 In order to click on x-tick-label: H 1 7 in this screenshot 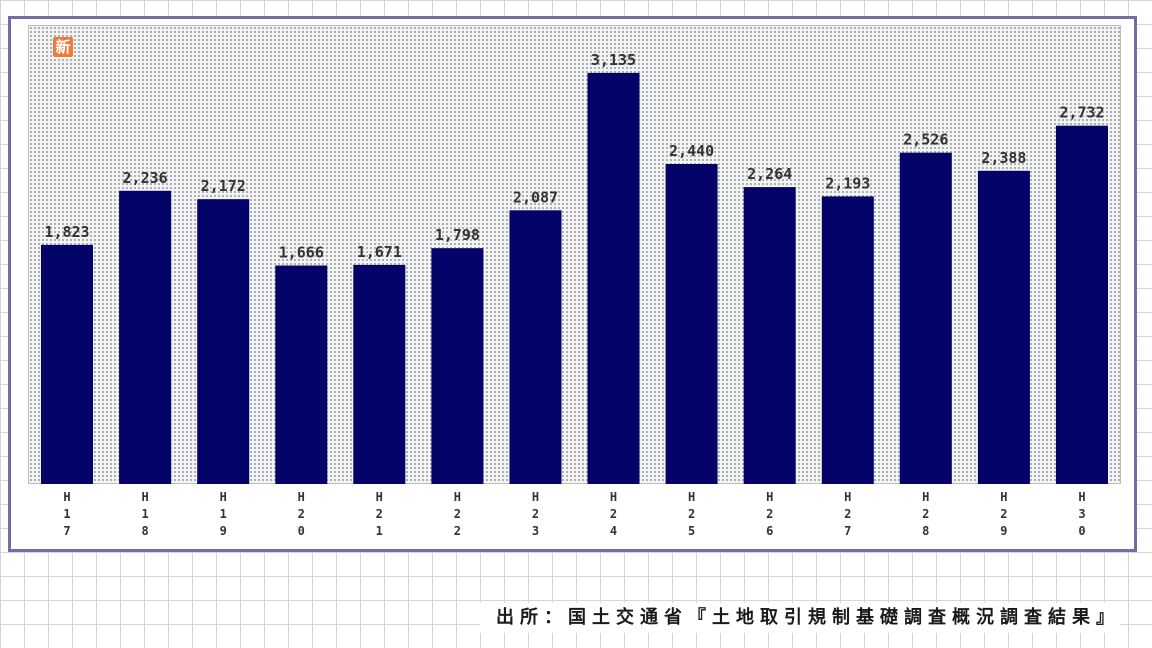, I will do `click(67, 514)`.